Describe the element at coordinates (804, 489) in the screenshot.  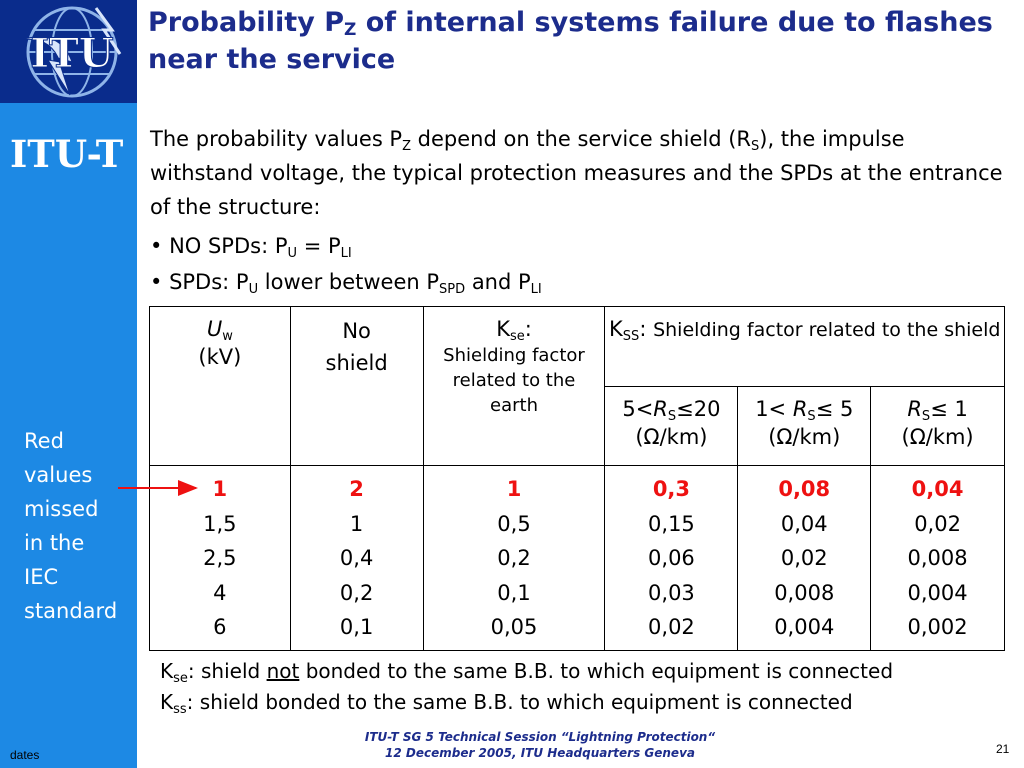
I see `highlight-value: 0,08` at that location.